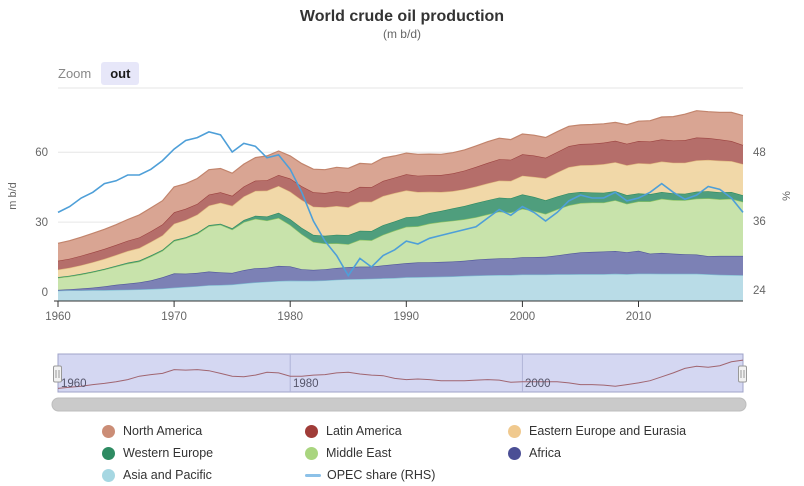  What do you see at coordinates (401, 34) in the screenshot?
I see `chart-subtitle: (m b/d)` at bounding box center [401, 34].